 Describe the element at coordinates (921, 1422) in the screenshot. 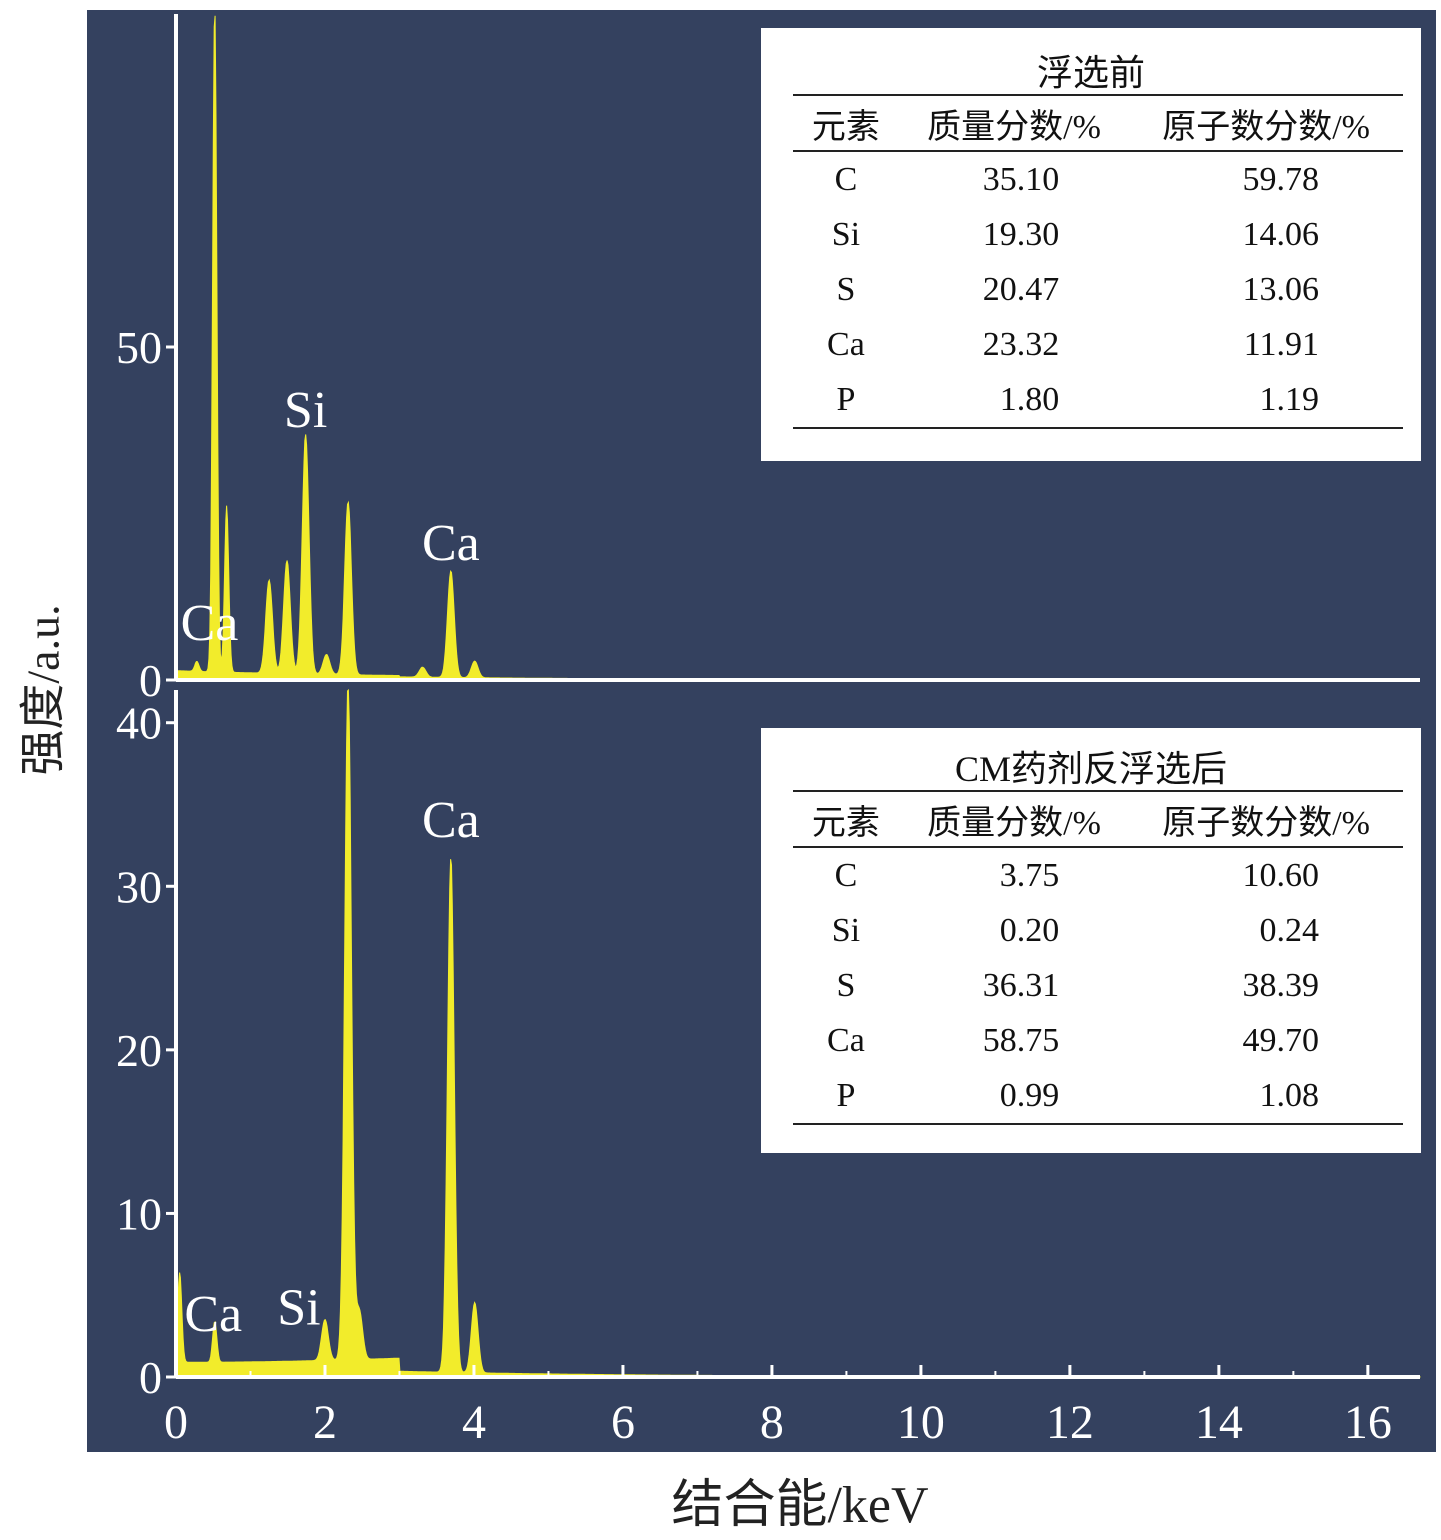

I see `x-tick-label: 10` at that location.